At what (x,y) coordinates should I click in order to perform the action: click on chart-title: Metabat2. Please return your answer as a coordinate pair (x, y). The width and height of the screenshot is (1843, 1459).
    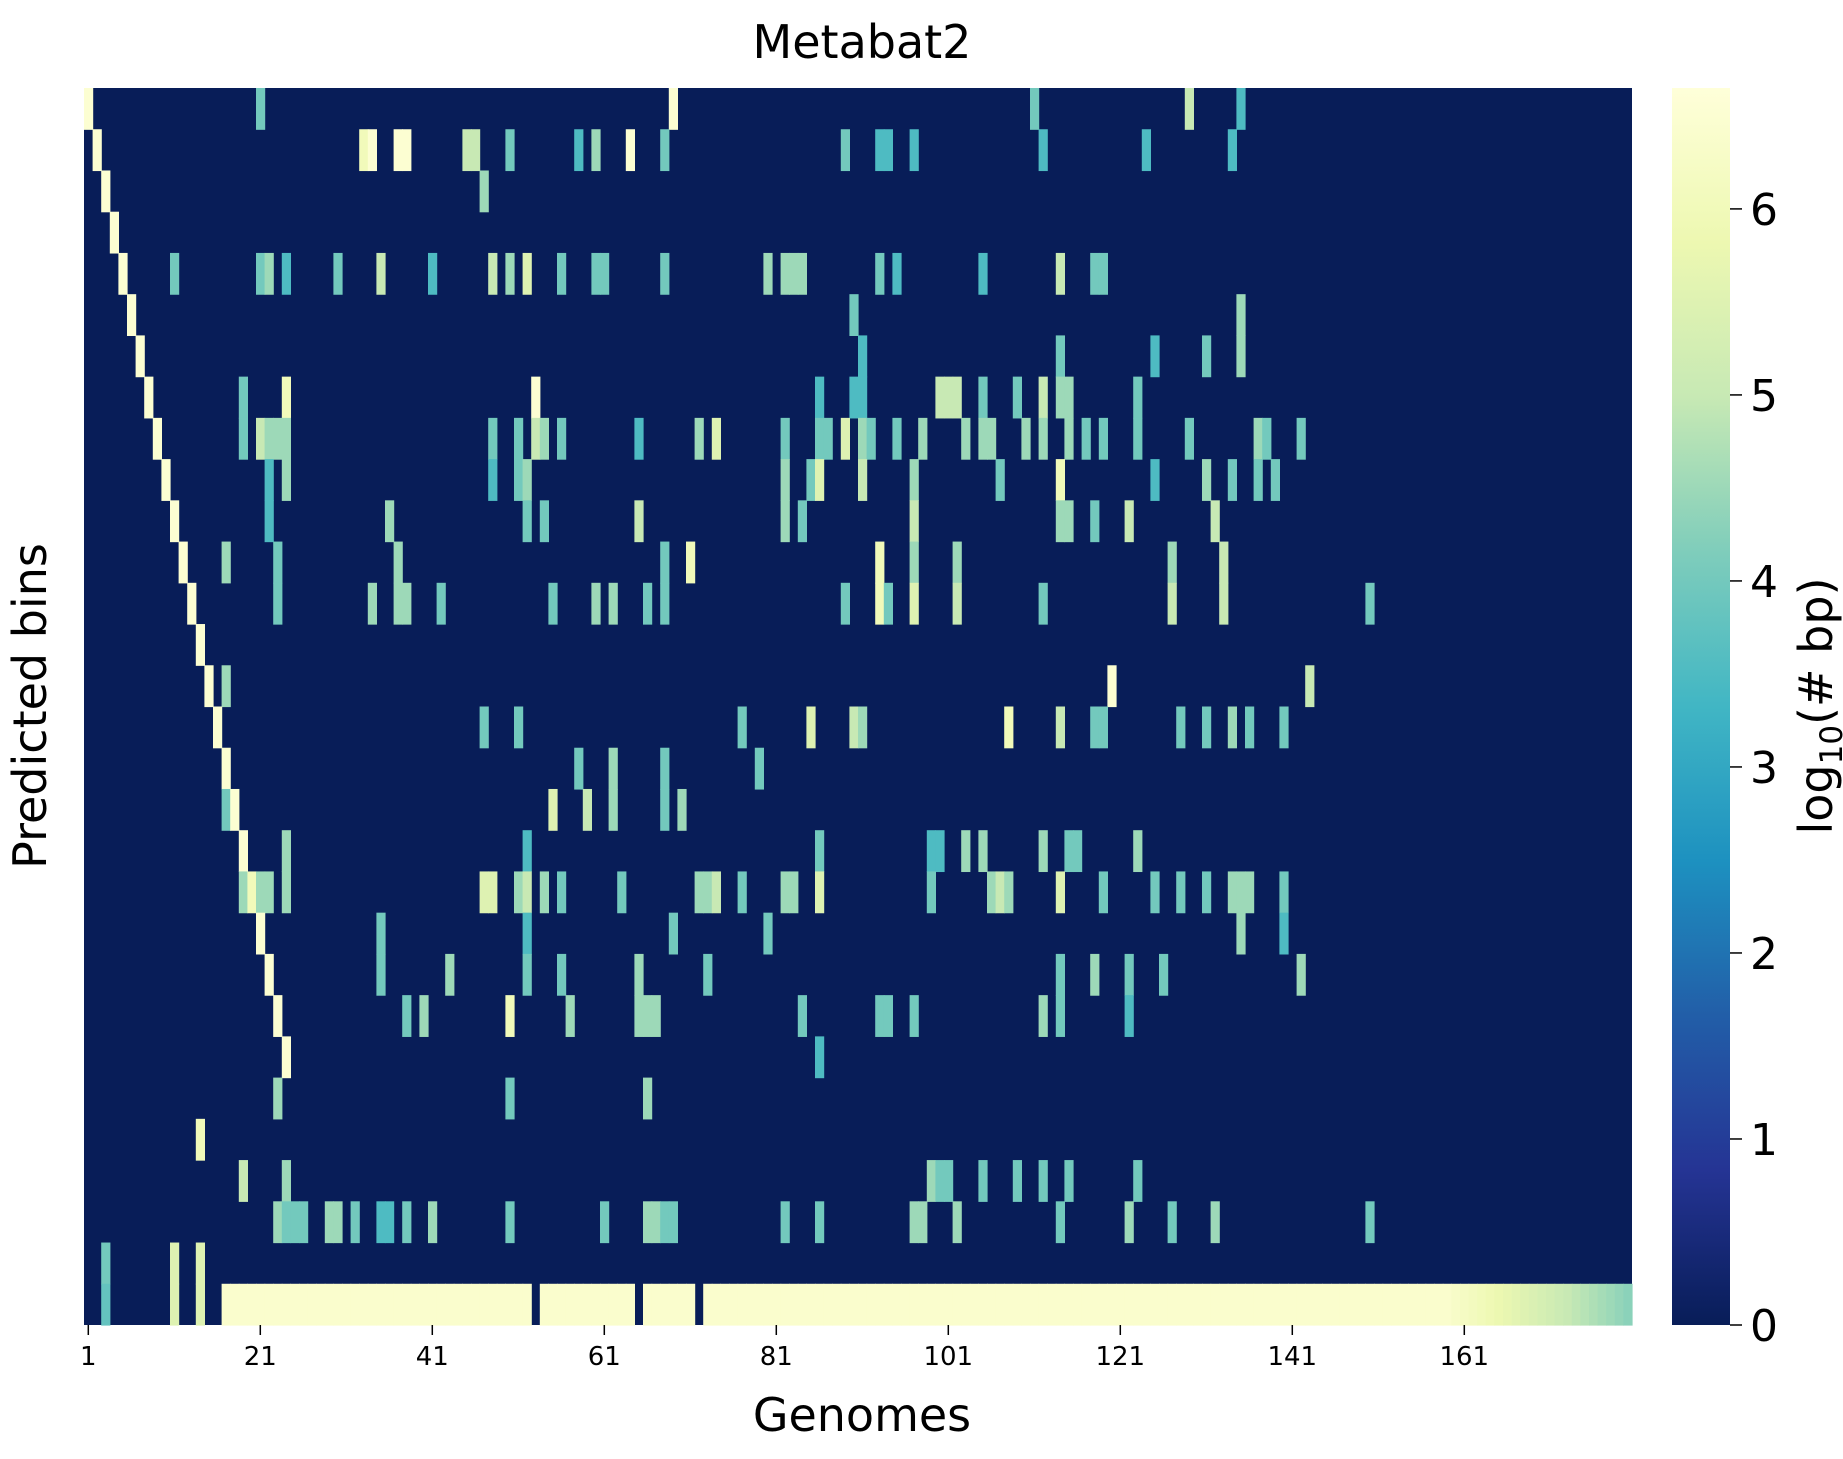
    Looking at the image, I should click on (862, 42).